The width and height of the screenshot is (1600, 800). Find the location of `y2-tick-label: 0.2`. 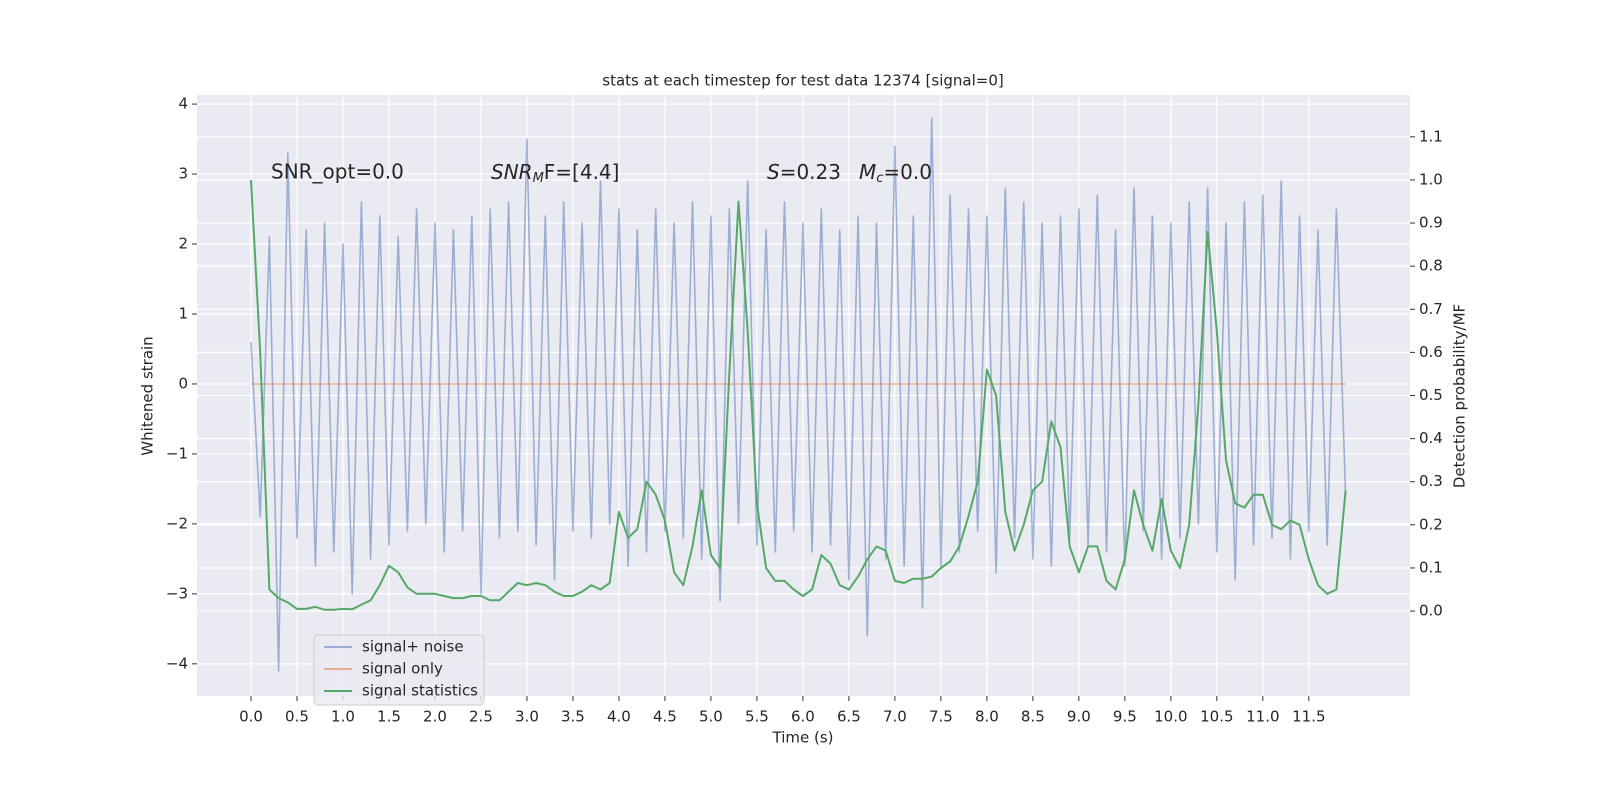

y2-tick-label: 0.2 is located at coordinates (1431, 524).